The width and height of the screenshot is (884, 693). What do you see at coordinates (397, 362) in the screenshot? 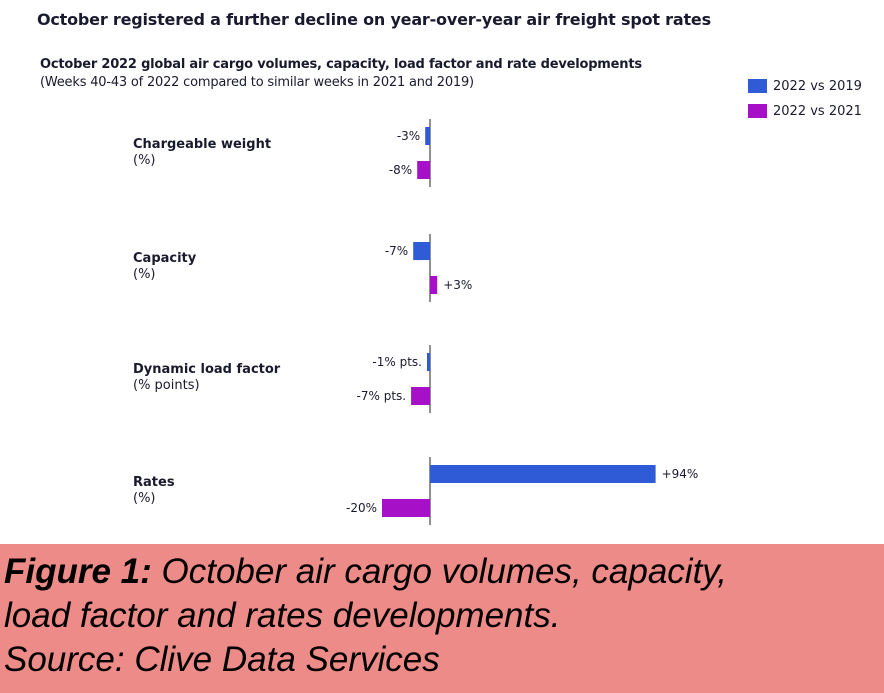
I see `data-label: -1% pts.` at bounding box center [397, 362].